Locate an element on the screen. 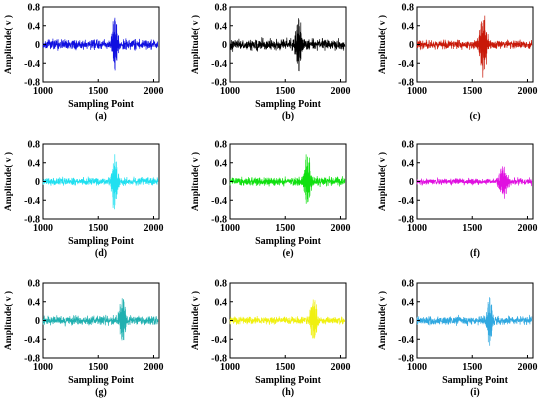 The image size is (550, 404). panel-label: (h) is located at coordinates (288, 392).